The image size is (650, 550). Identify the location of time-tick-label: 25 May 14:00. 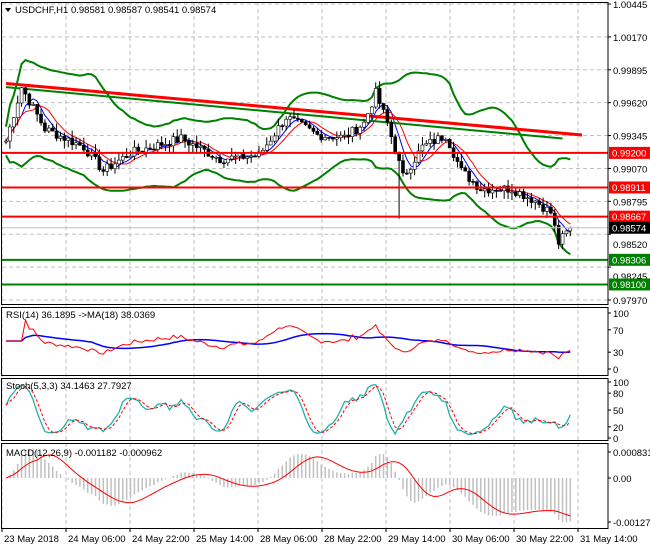
(225, 539).